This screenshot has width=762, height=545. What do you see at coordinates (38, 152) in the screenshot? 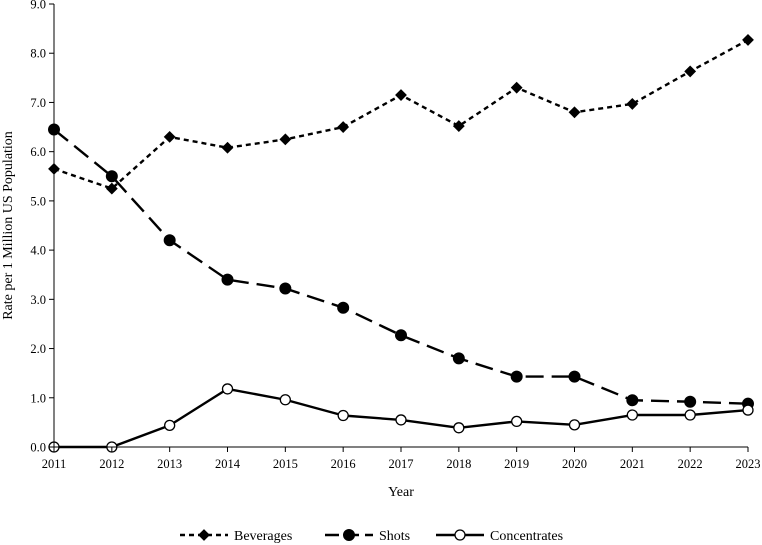
I see `y-tick-label: 6.0` at bounding box center [38, 152].